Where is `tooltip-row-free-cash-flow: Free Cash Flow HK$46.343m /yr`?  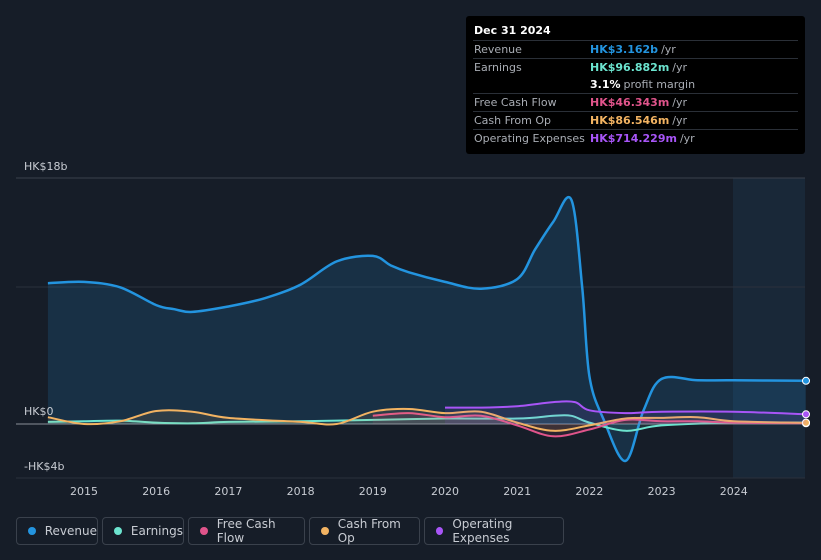 tooltip-row-free-cash-flow: Free Cash Flow HK$46.343m /yr is located at coordinates (635, 102).